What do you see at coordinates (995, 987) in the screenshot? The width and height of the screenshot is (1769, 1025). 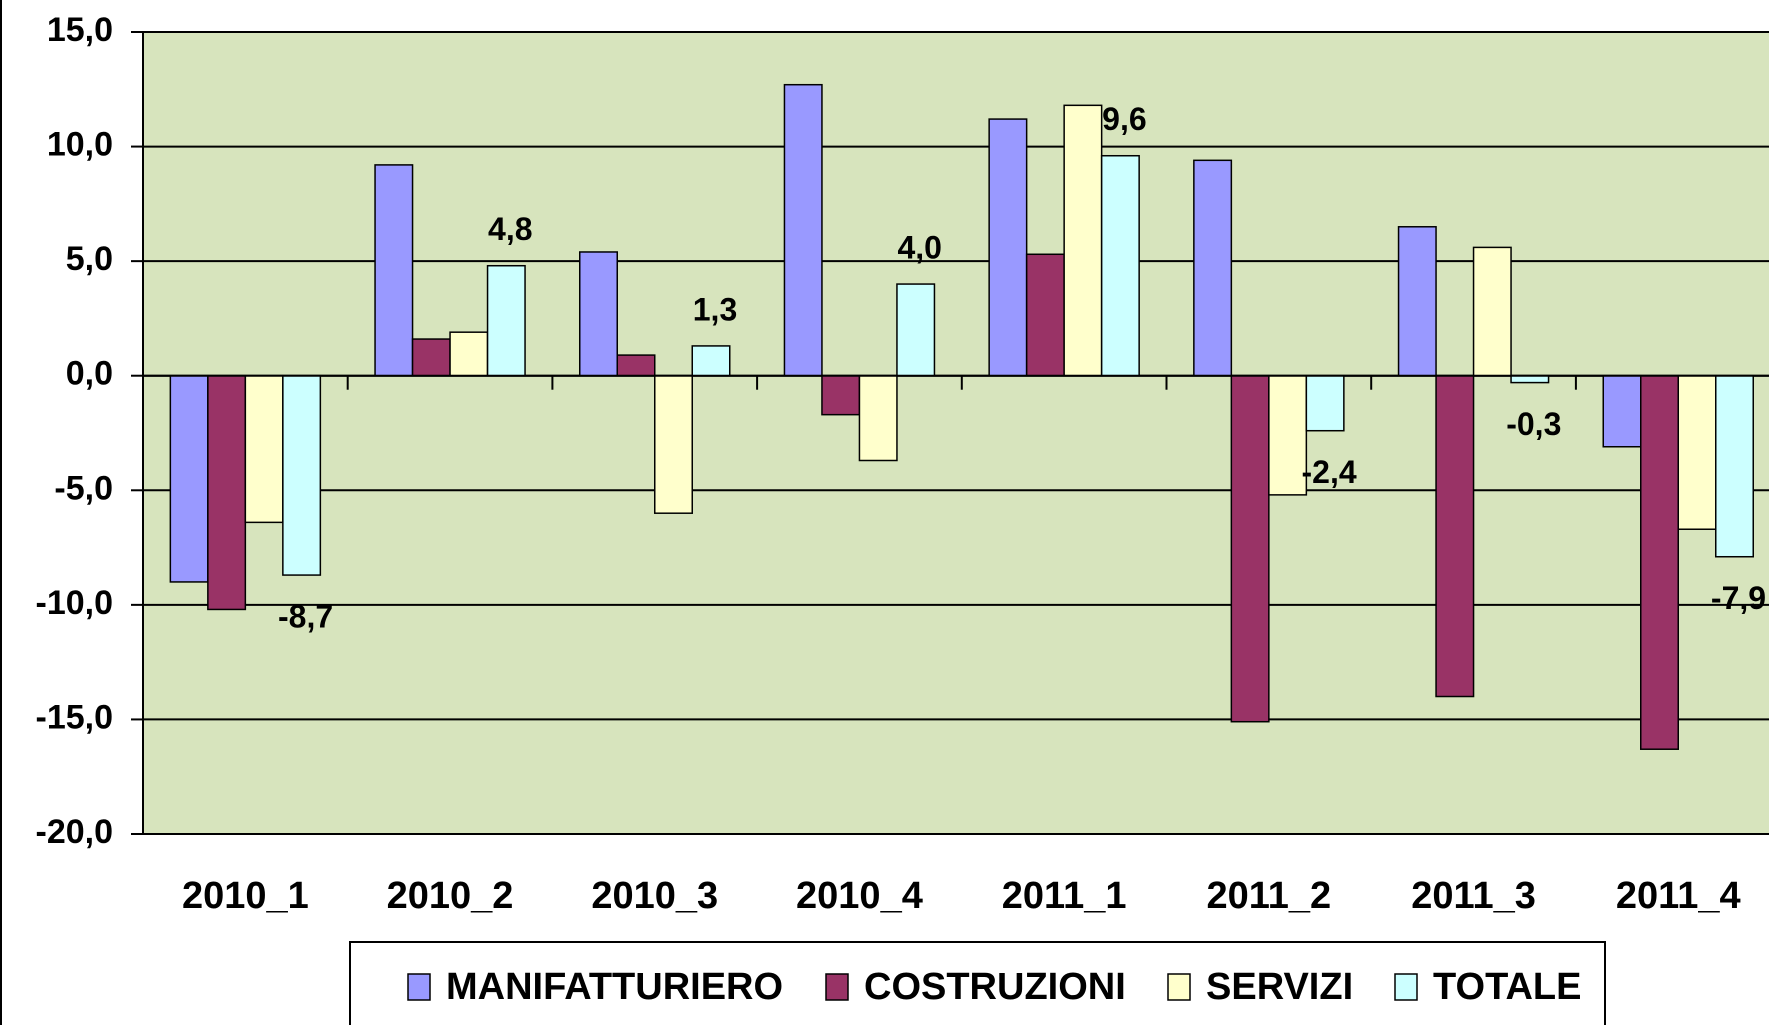 I see `legend-label: COSTRUZIONI` at bounding box center [995, 987].